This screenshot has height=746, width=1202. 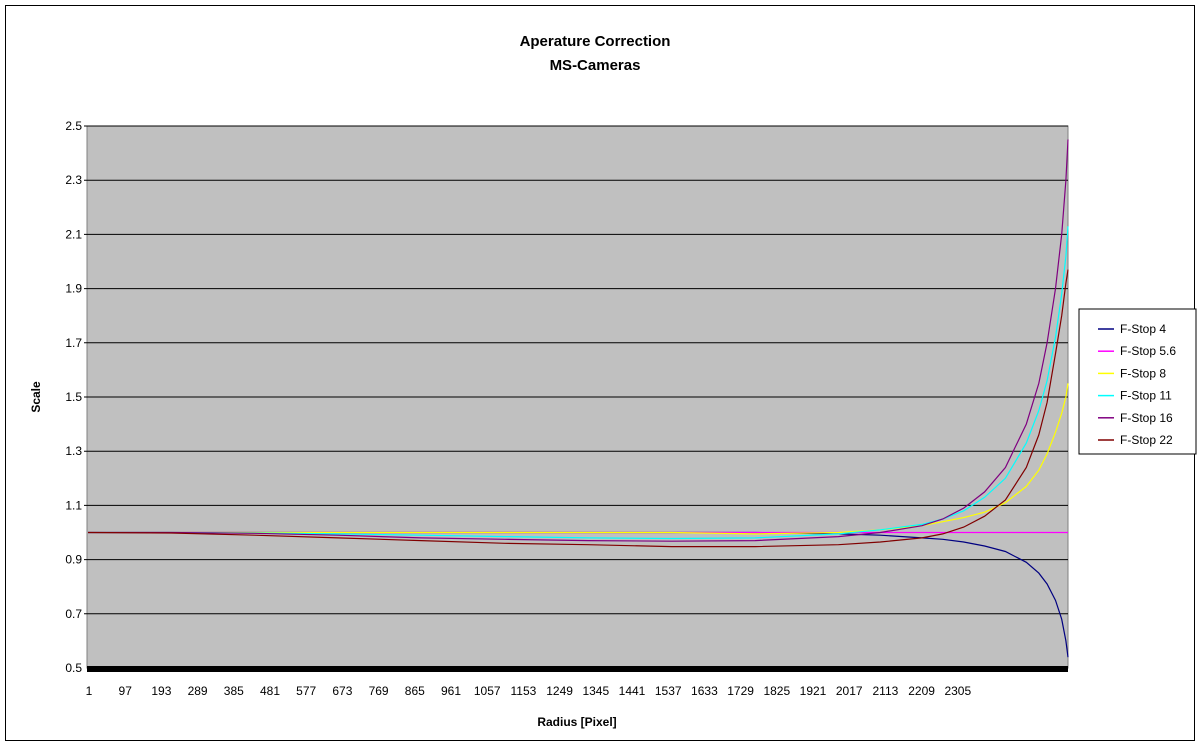 I want to click on y-tick-label: 2.3, so click(x=73, y=180).